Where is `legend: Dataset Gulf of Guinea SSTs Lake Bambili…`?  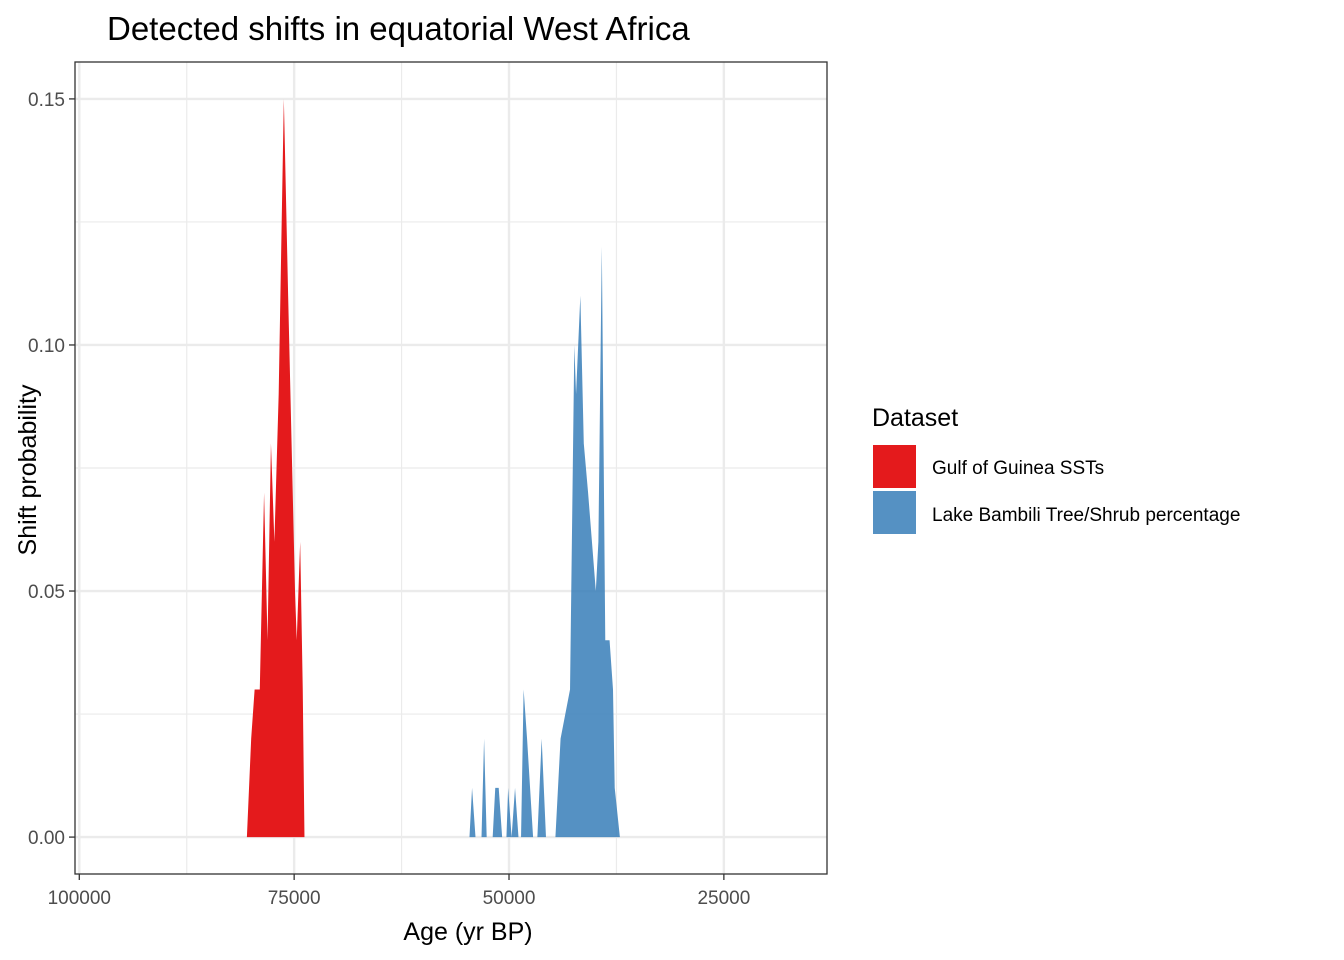 legend: Dataset Gulf of Guinea SSTs Lake Bambili… is located at coordinates (1056, 469).